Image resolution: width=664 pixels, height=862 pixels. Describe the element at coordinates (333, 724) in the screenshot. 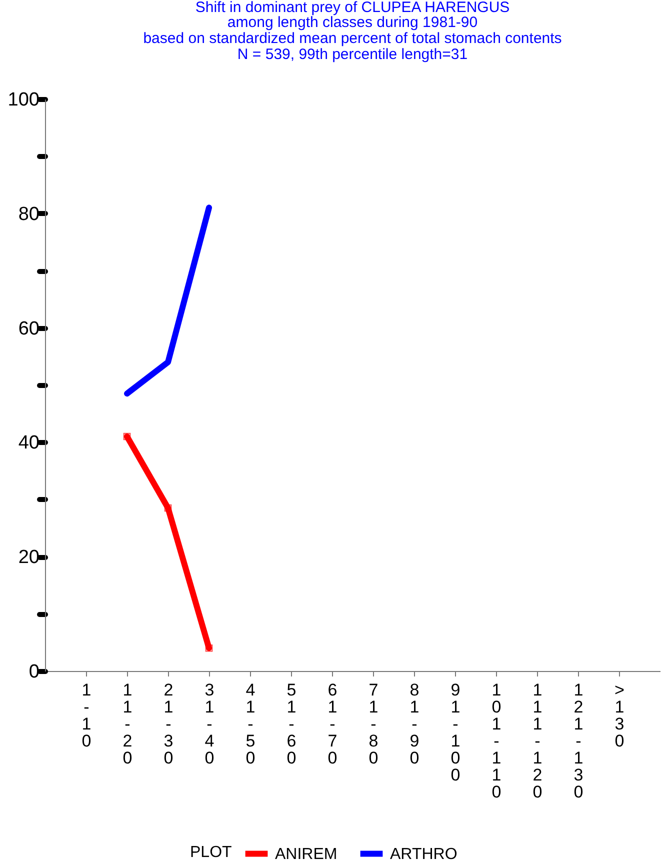

I see `x-tick-label: 61-70` at that location.